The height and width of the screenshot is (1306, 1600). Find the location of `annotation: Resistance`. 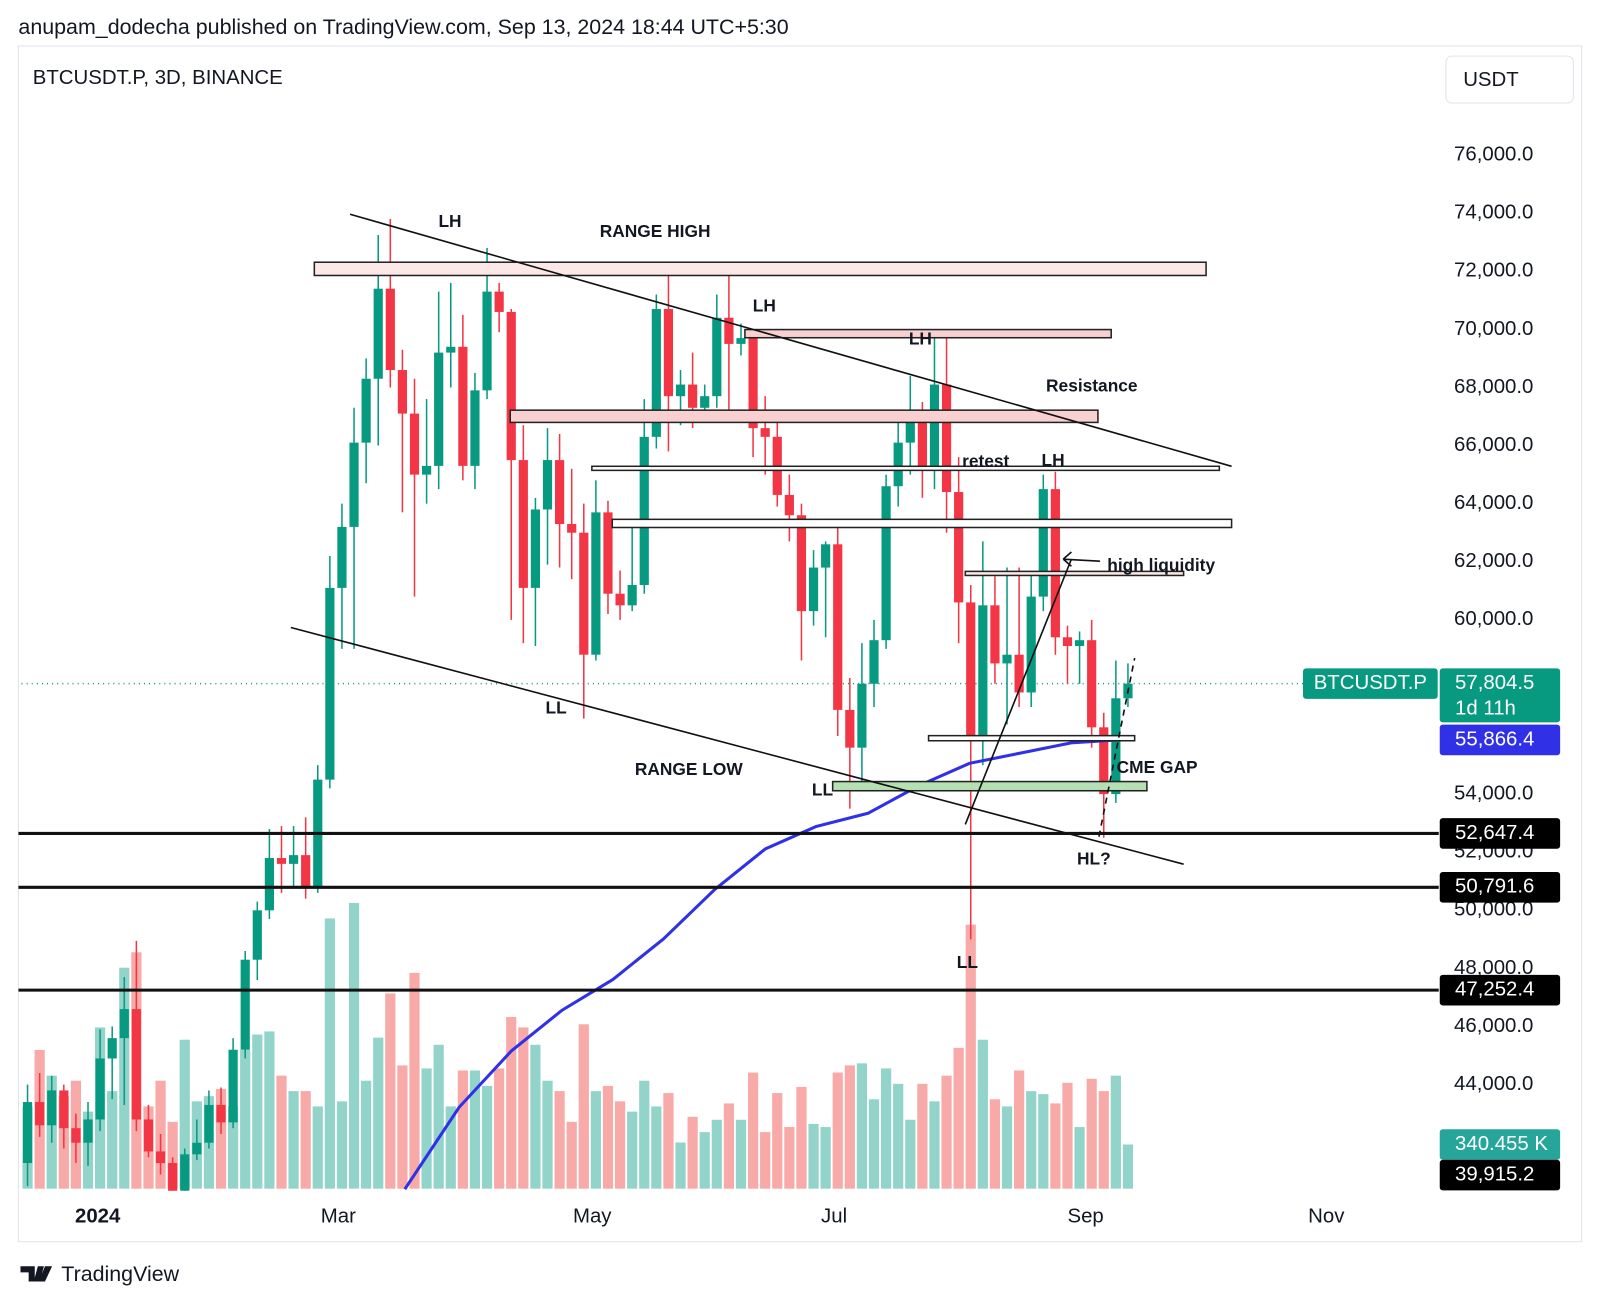

annotation: Resistance is located at coordinates (1092, 385).